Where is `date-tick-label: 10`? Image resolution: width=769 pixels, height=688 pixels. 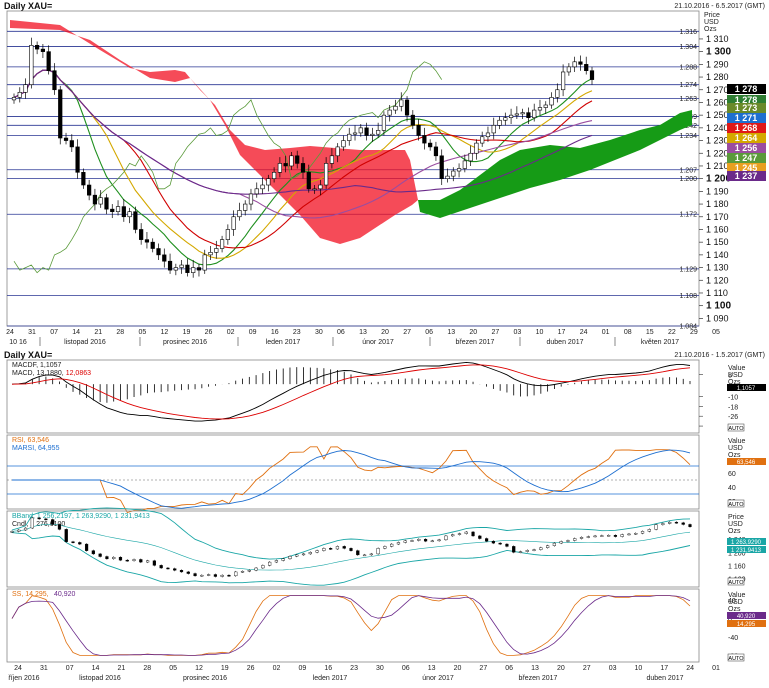
date-tick-label: 10 is located at coordinates (639, 668).